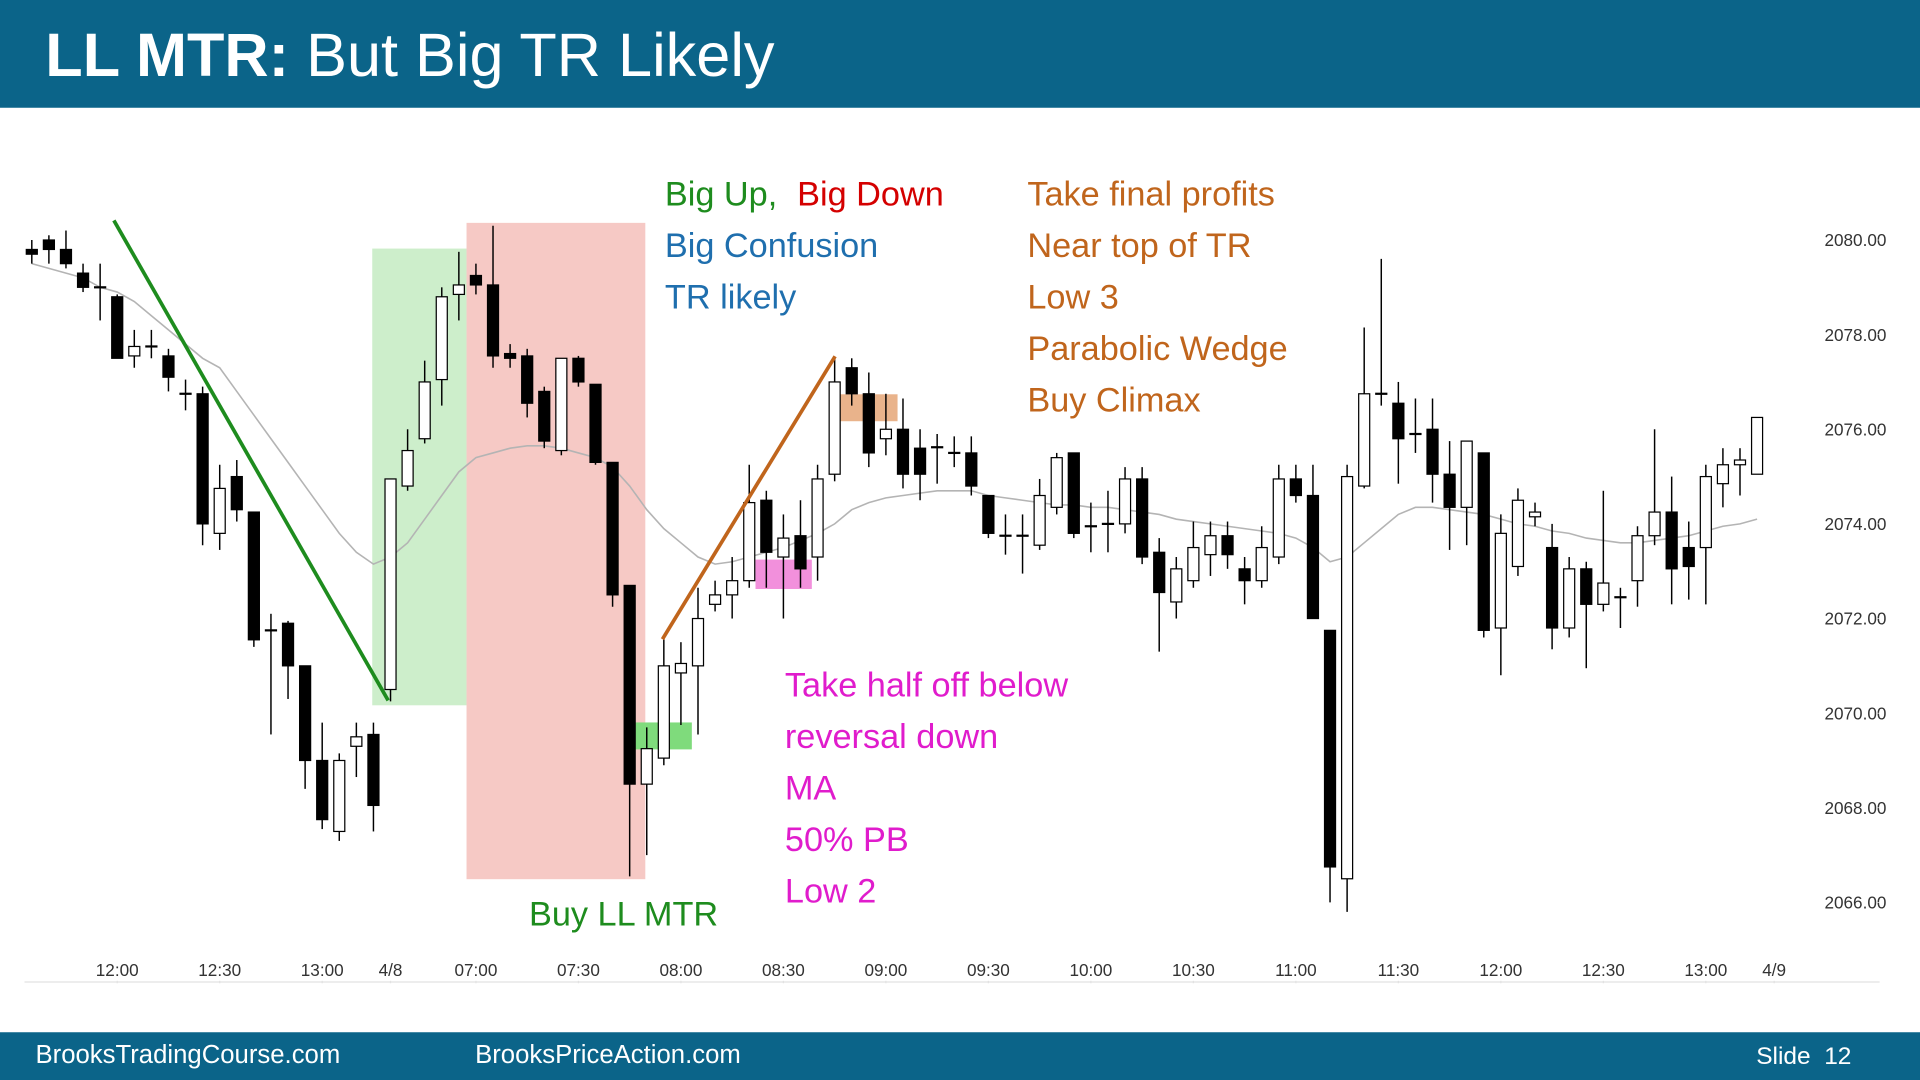 This screenshot has width=1920, height=1080. I want to click on x-tick-label: 4/9, so click(1774, 970).